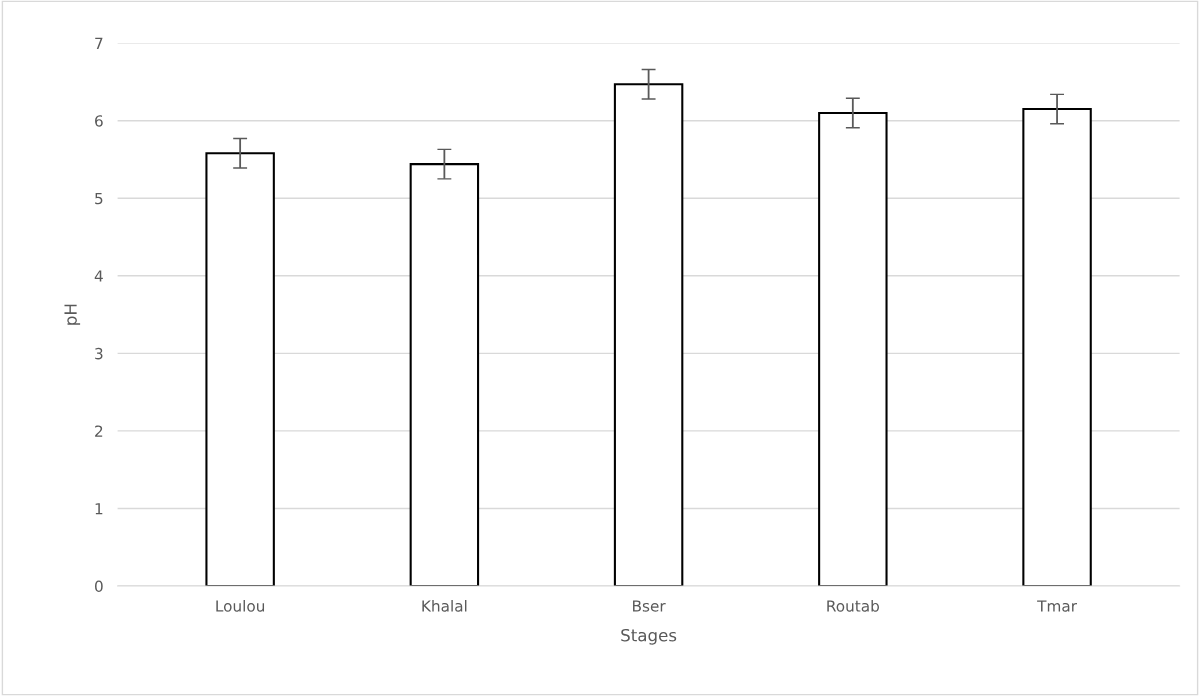 This screenshot has width=1200, height=696. Describe the element at coordinates (1057, 606) in the screenshot. I see `x-tick-label: Tmar` at that location.